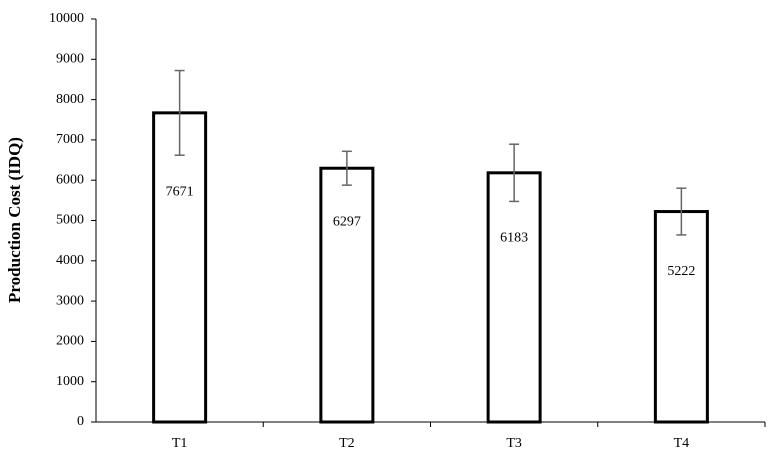  What do you see at coordinates (682, 443) in the screenshot?
I see `x-tick-label: T4` at bounding box center [682, 443].